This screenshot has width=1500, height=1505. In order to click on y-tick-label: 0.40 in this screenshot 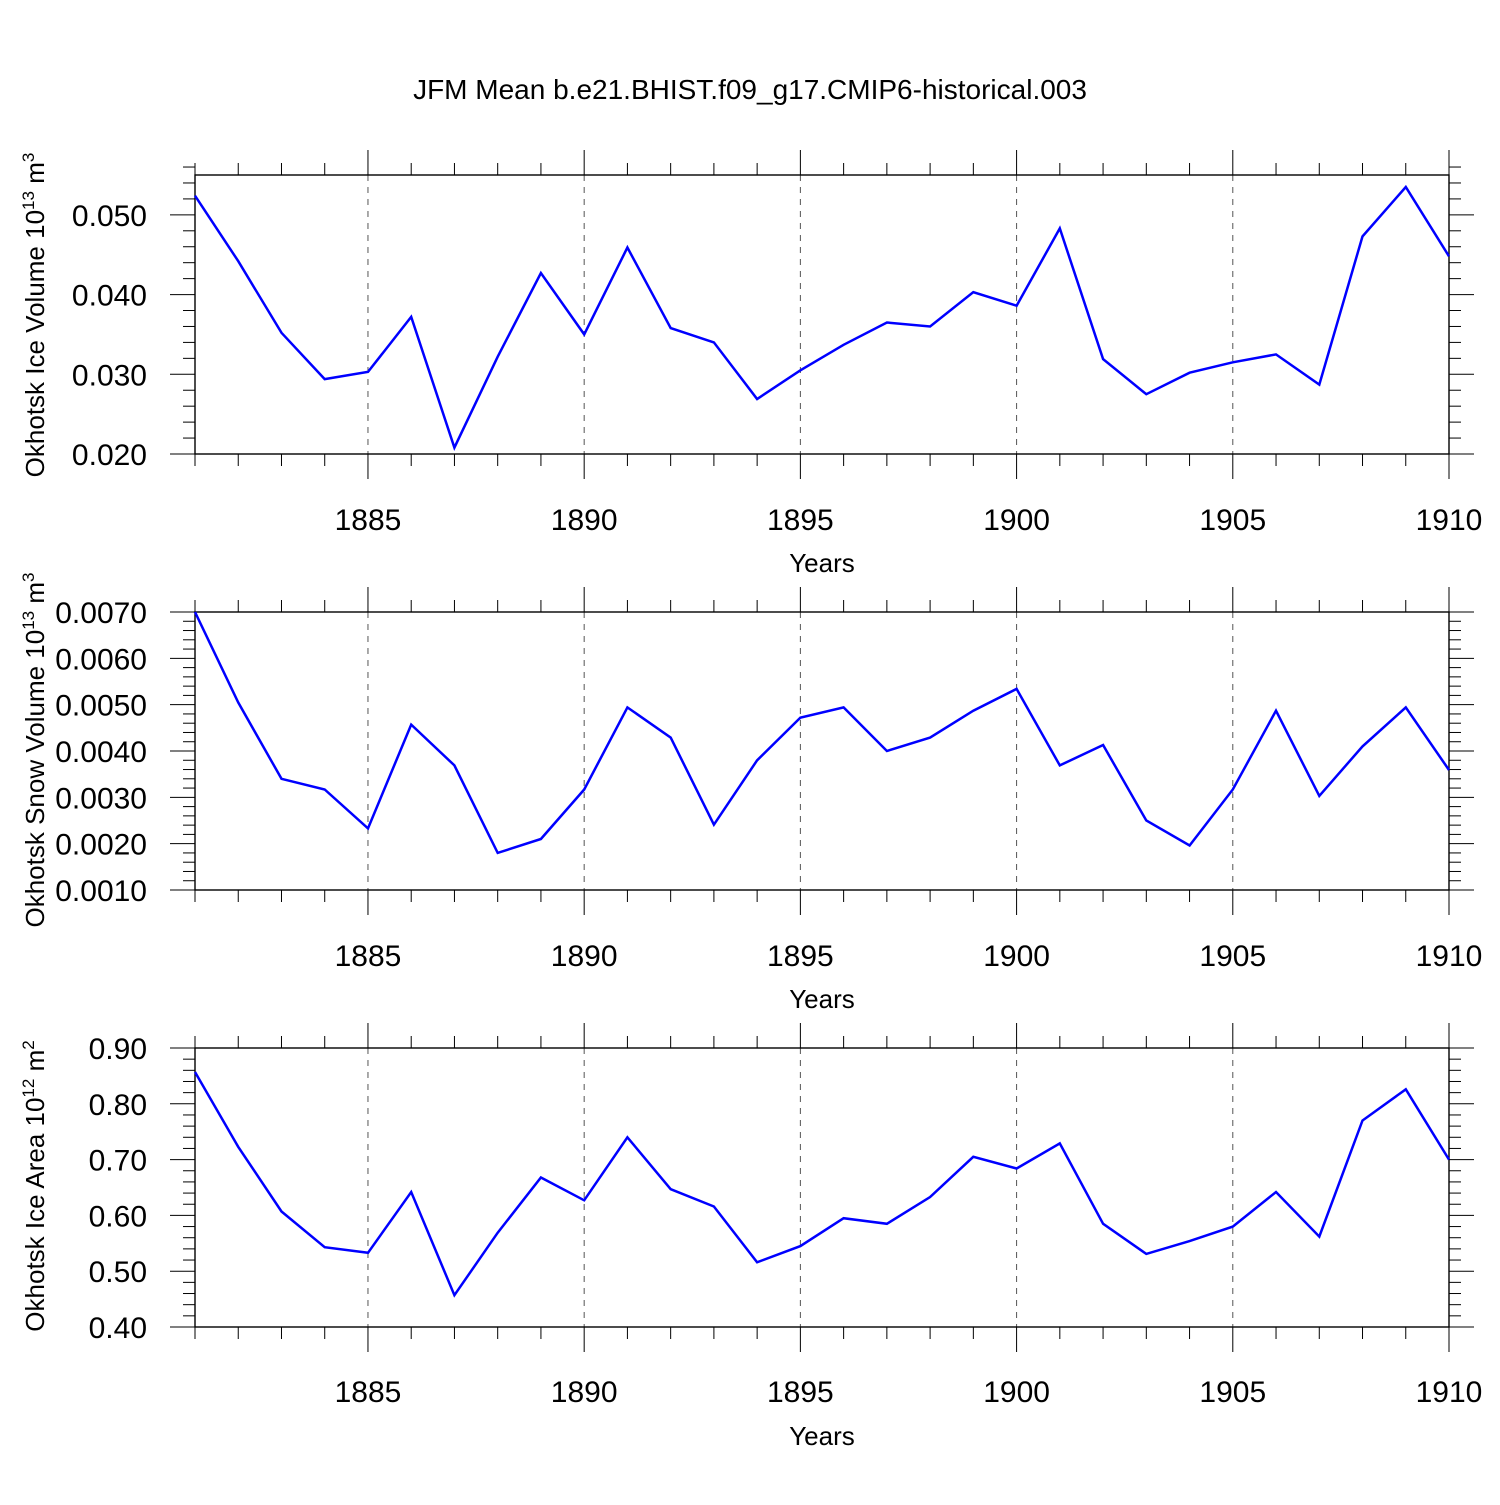, I will do `click(118, 1328)`.